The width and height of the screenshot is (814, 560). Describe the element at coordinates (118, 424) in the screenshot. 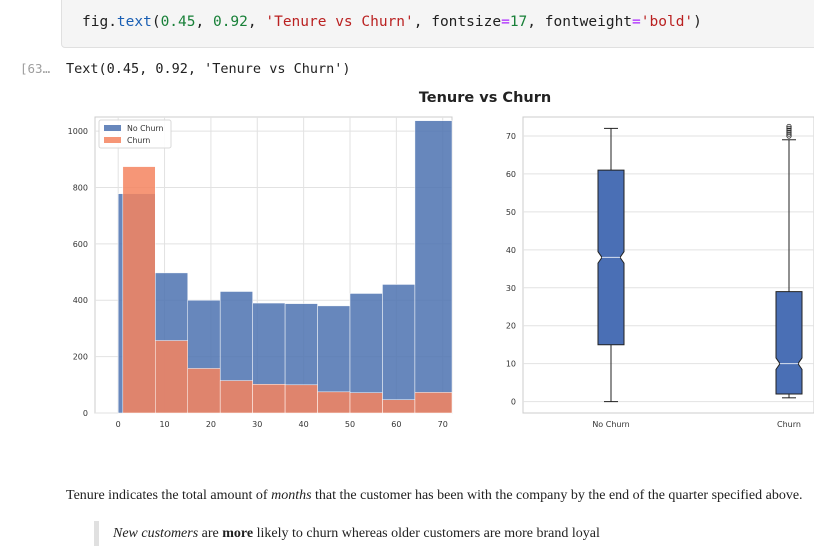

I see `x-tick-label: 0` at that location.